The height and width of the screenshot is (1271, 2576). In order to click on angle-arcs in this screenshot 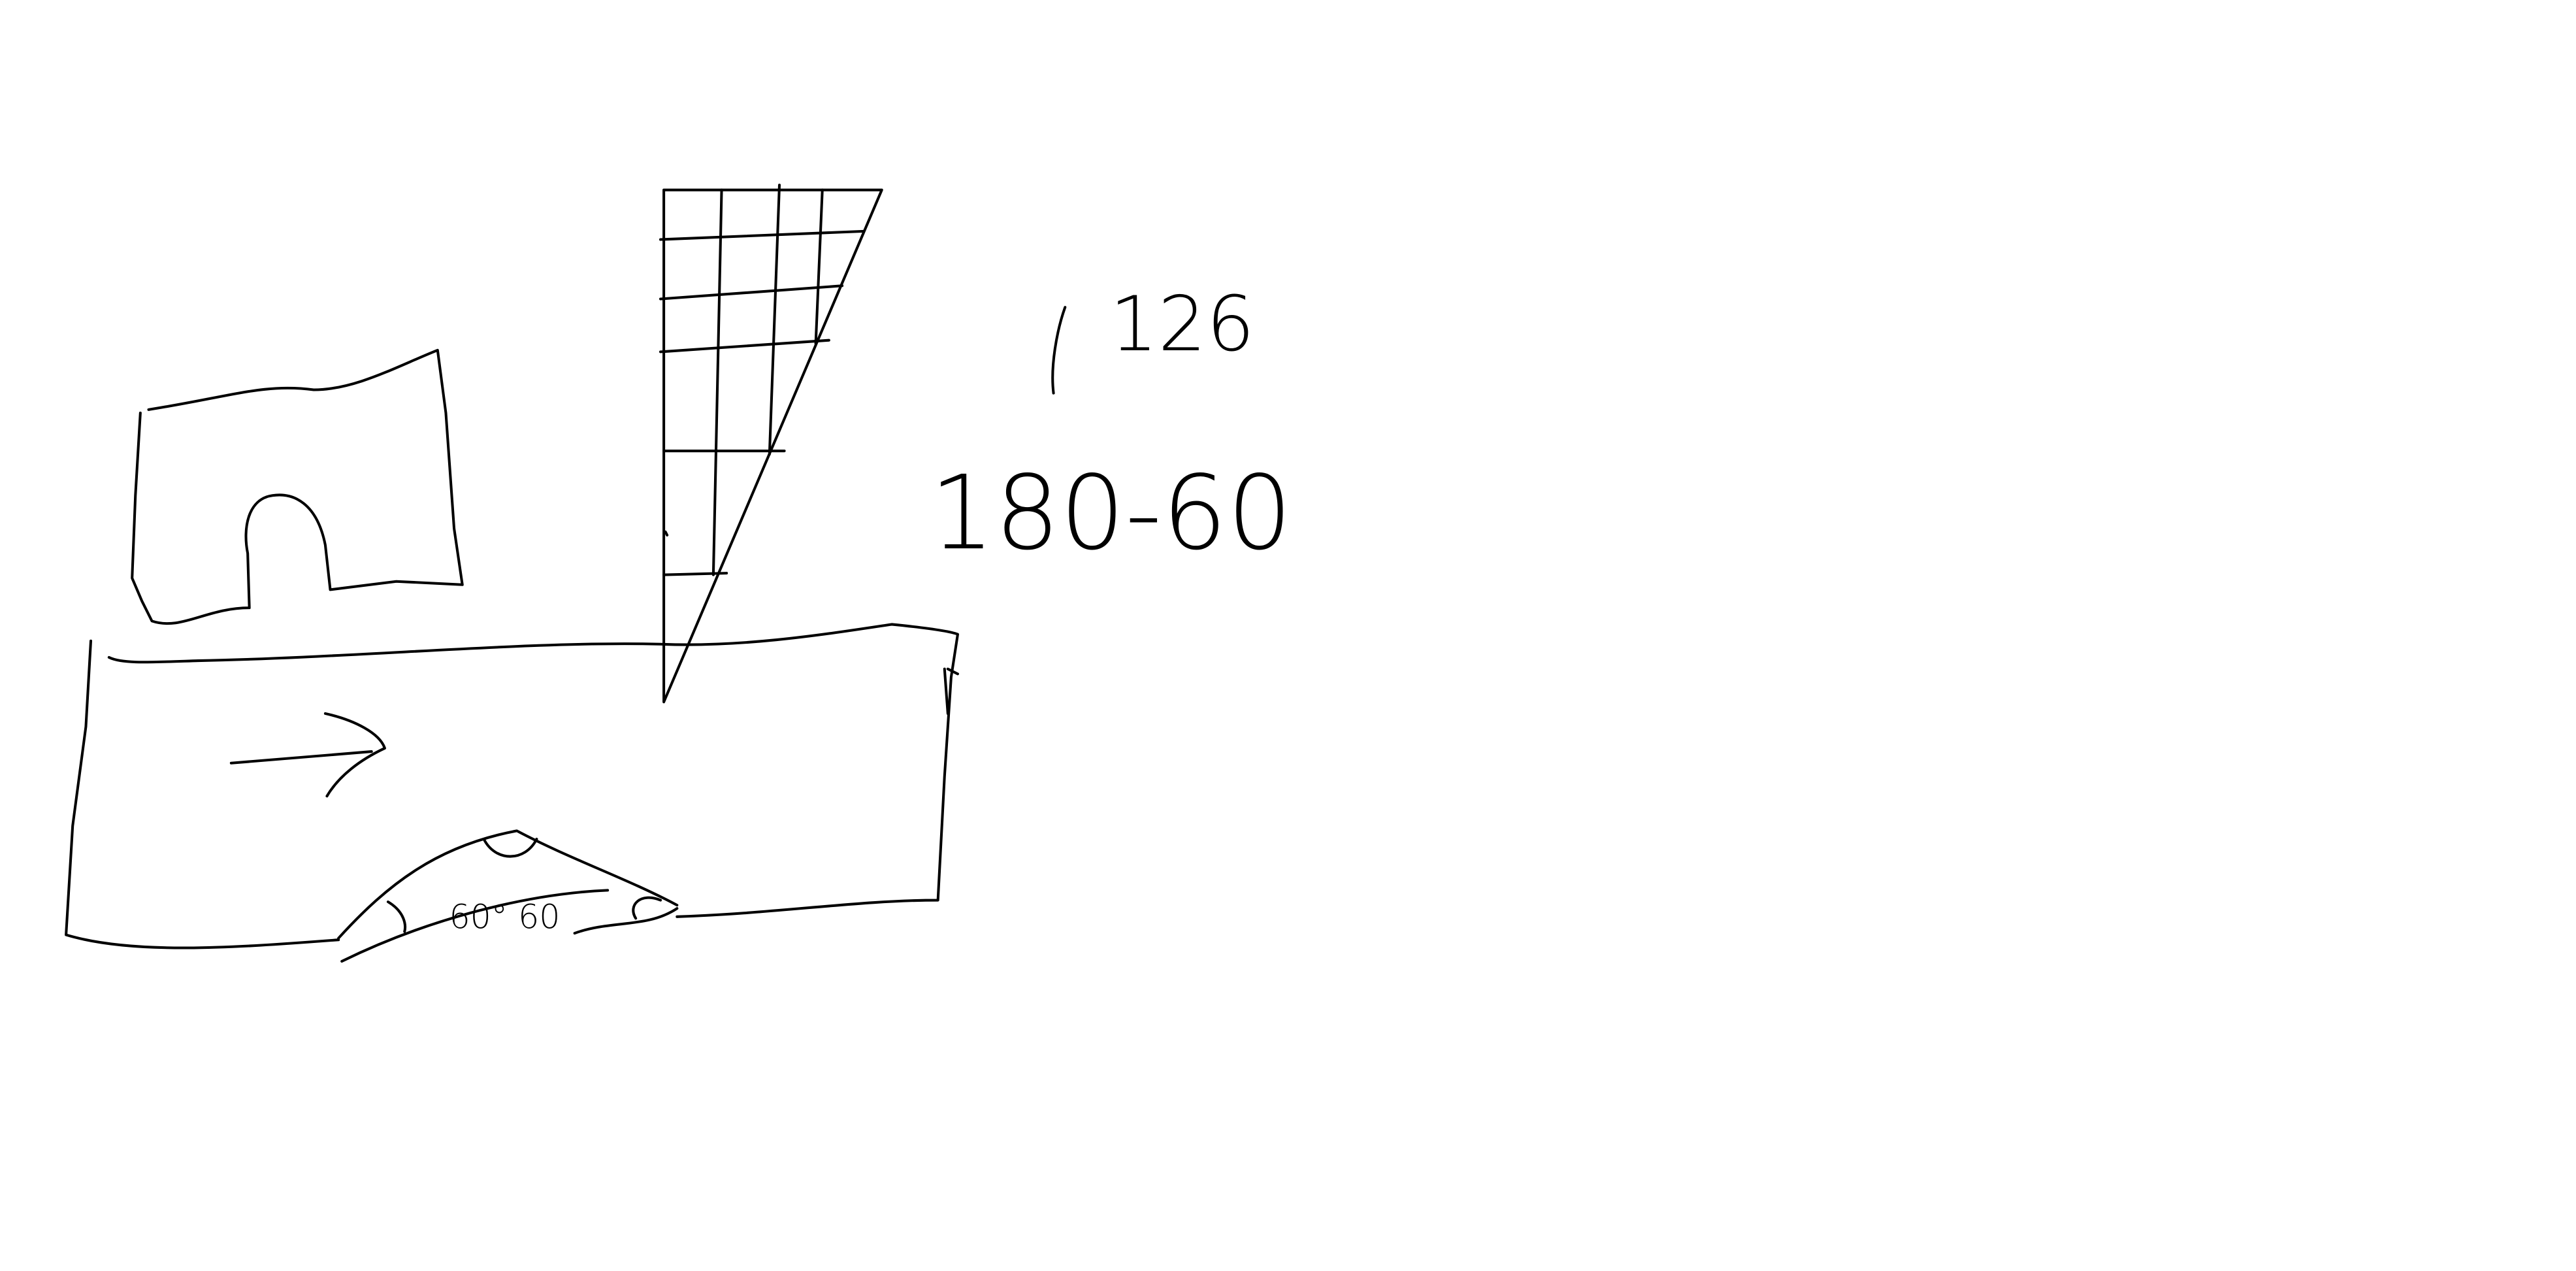, I will do `click(524, 885)`.